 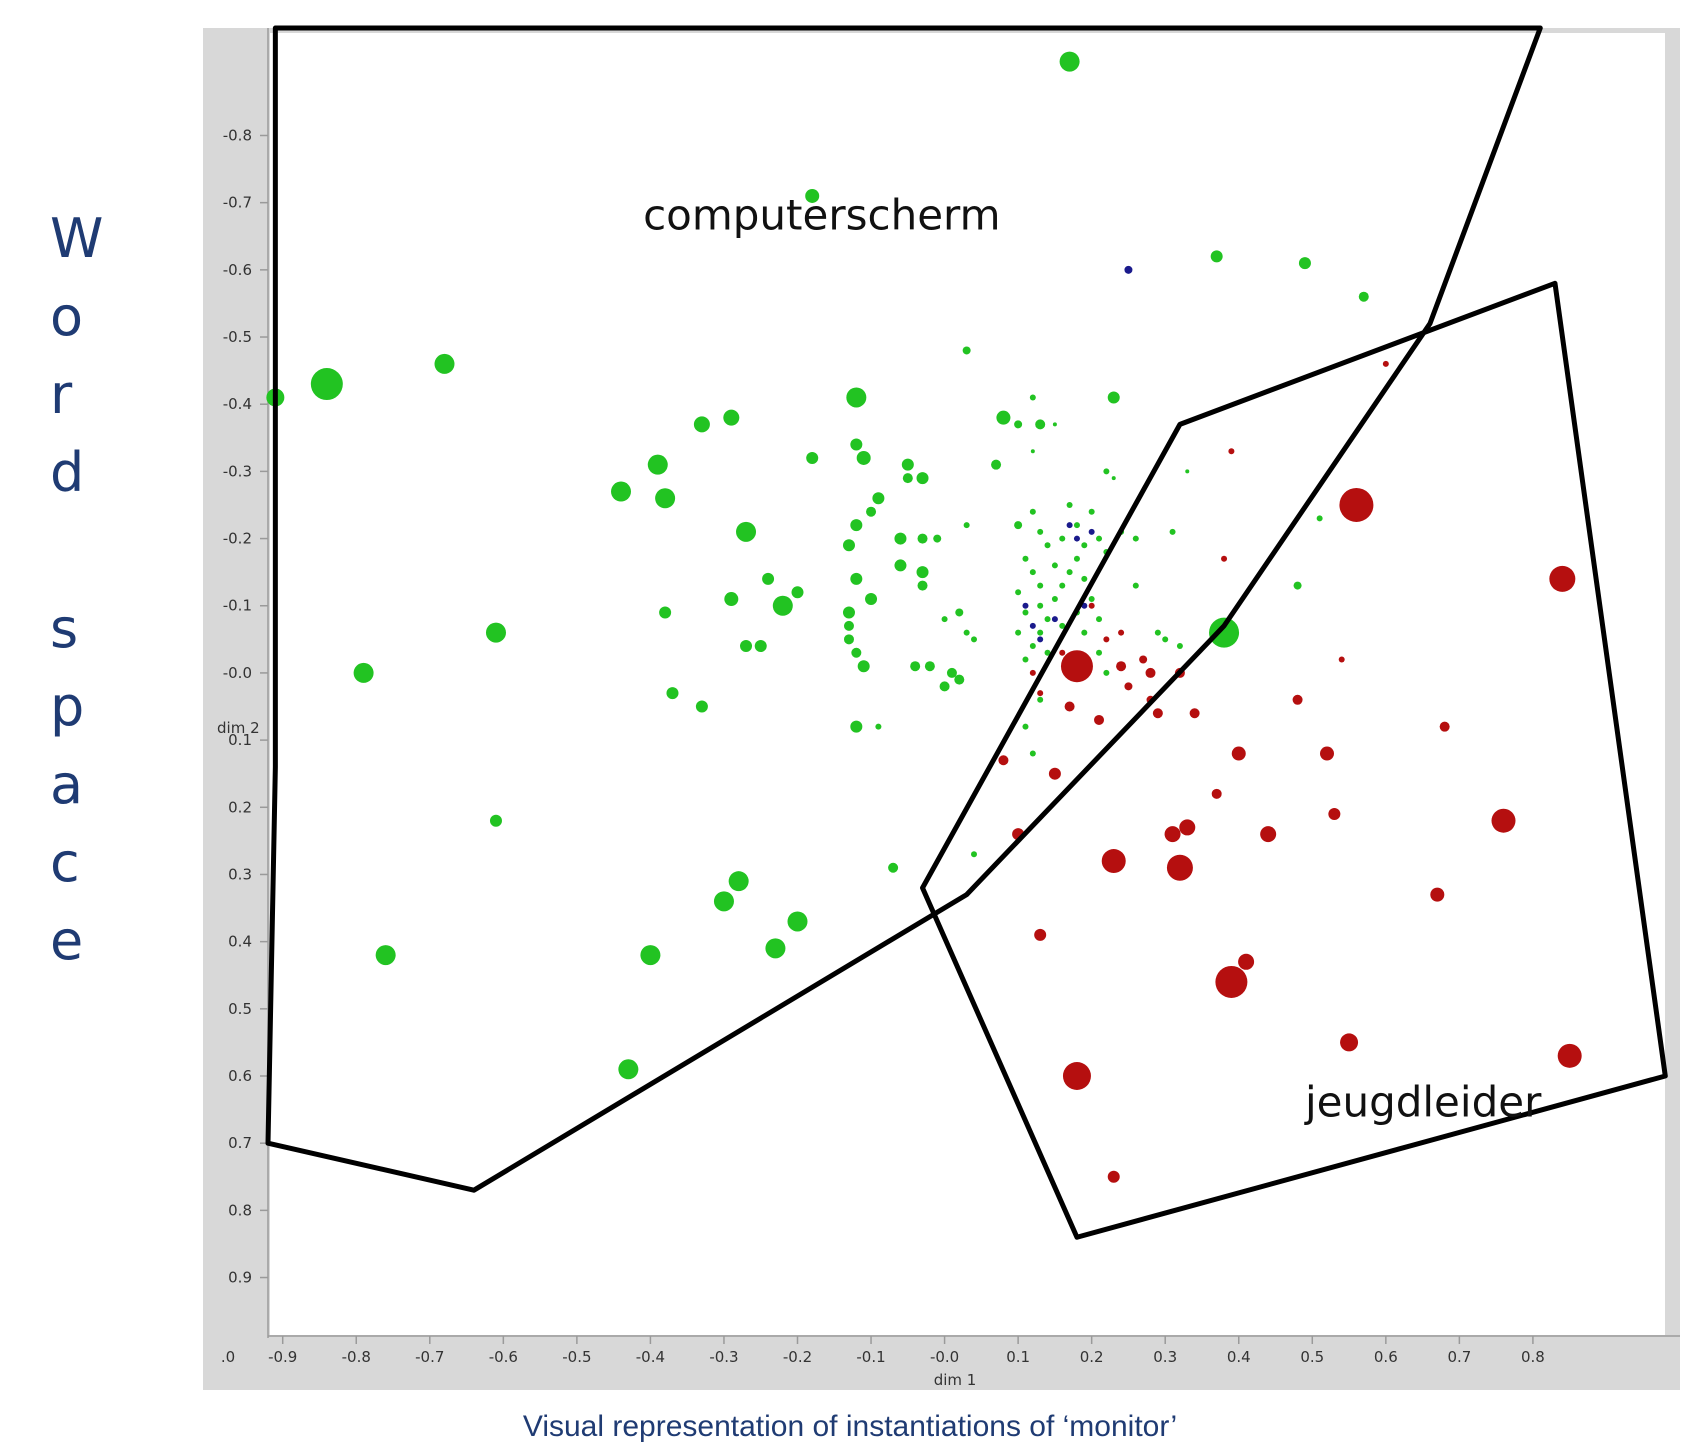 What do you see at coordinates (240, 740) in the screenshot?
I see `y-tick-label: 0.1` at bounding box center [240, 740].